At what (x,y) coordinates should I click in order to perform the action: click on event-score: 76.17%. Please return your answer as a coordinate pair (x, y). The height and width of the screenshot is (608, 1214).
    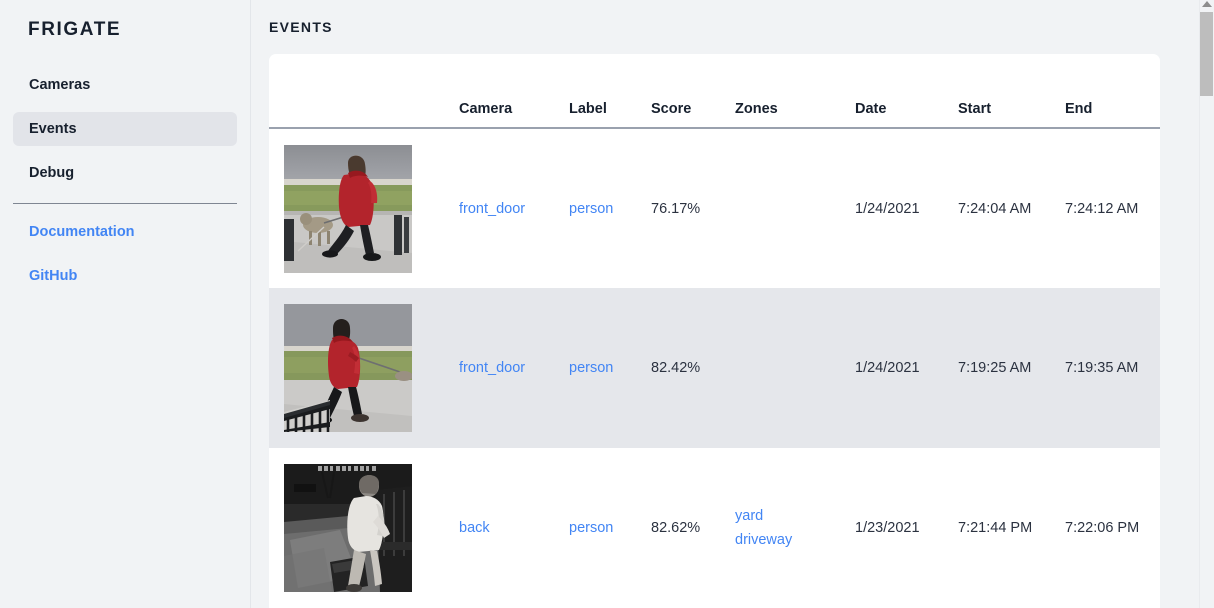
    Looking at the image, I should click on (676, 208).